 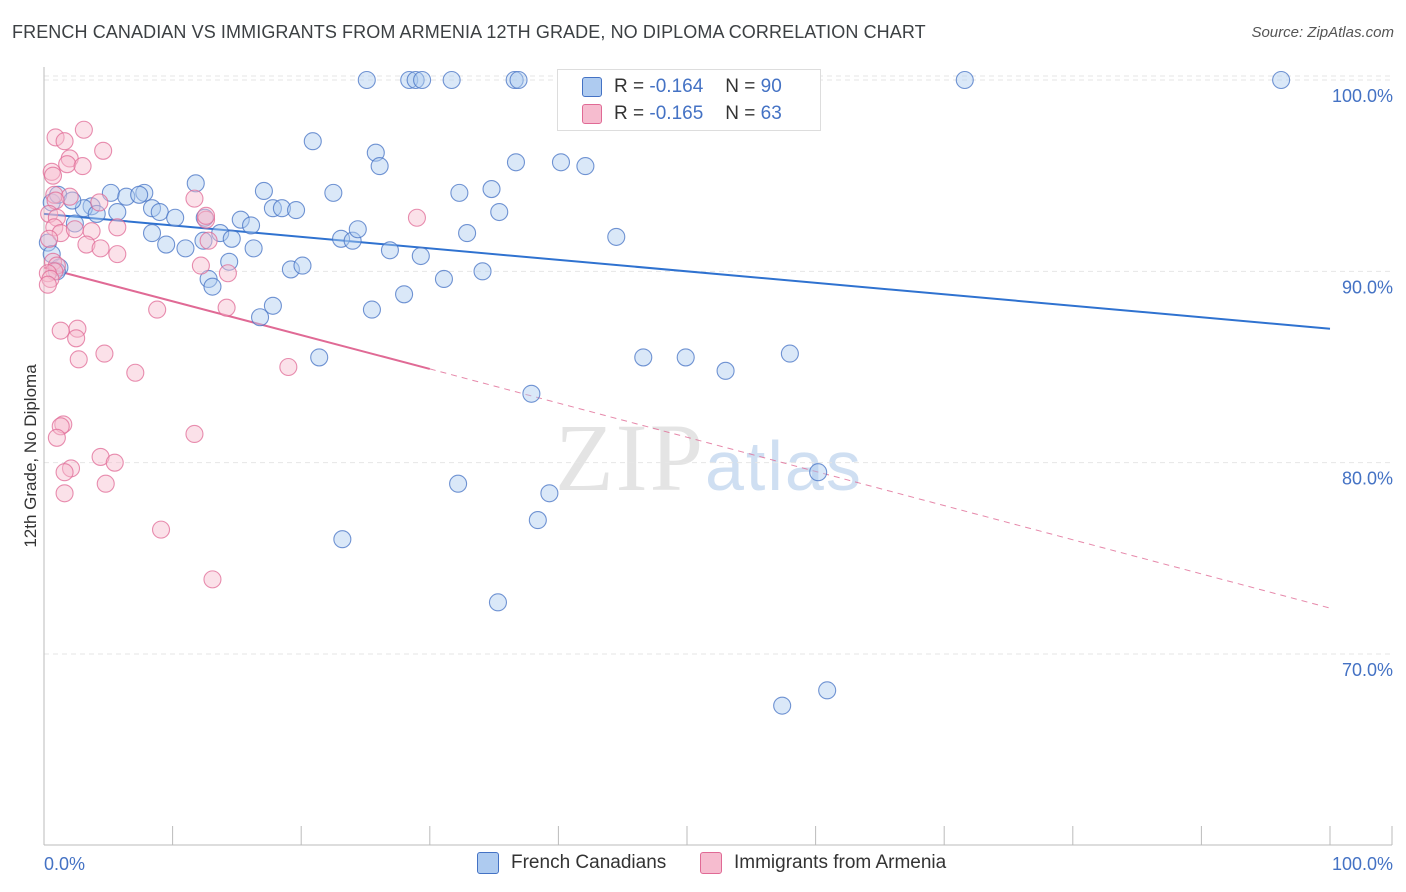 What do you see at coordinates (771, 86) in the screenshot?
I see `legend-n-value: 90` at bounding box center [771, 86].